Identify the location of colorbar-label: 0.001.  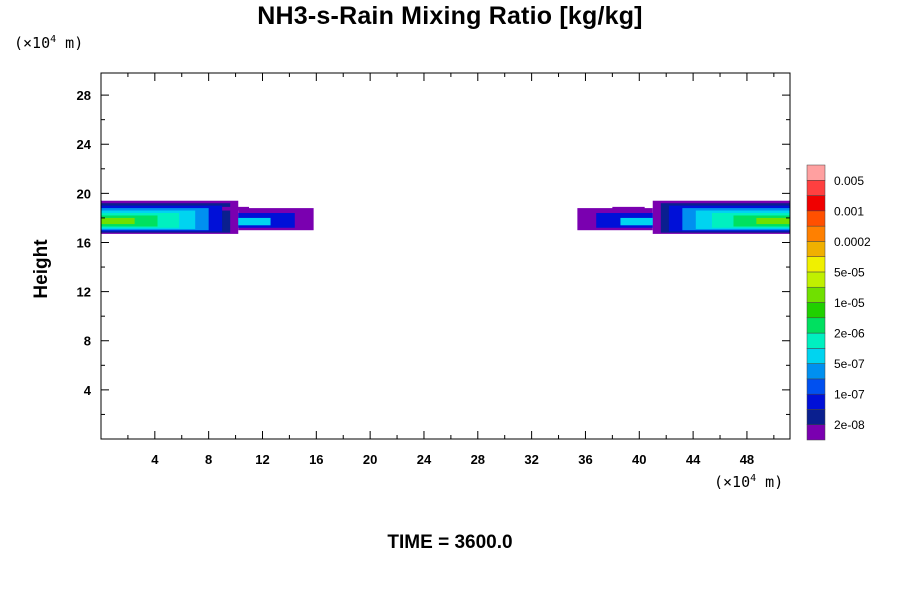
(849, 211).